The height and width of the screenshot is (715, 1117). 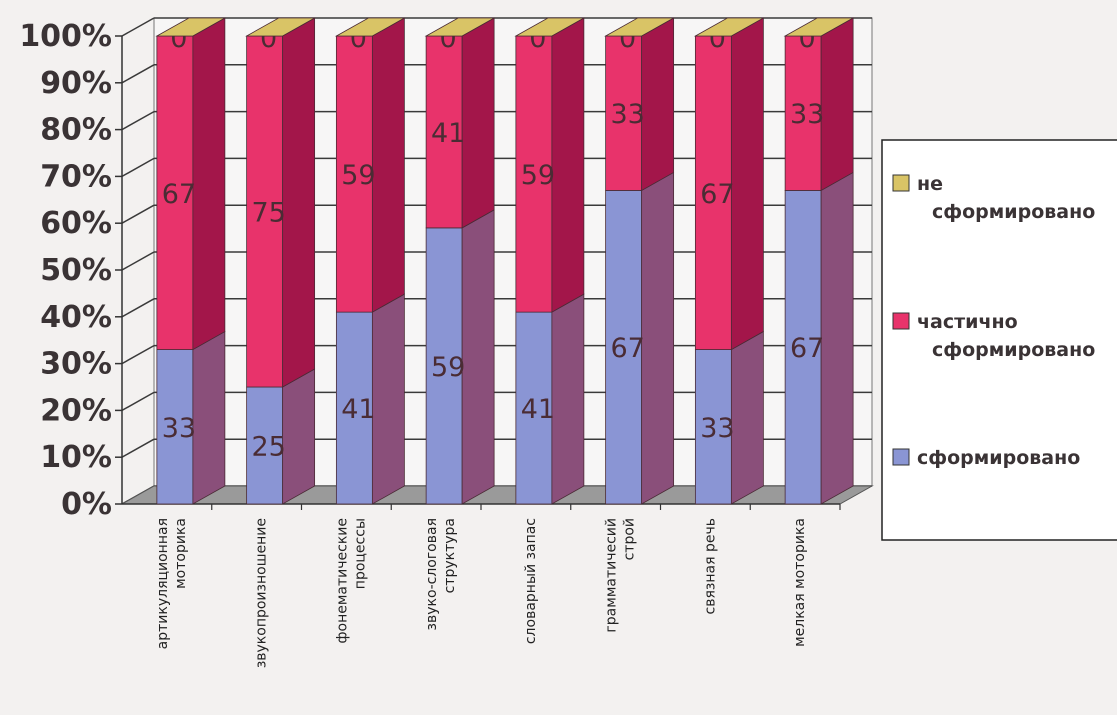 I want to click on category-label: мелкая моторика, so click(x=800, y=582).